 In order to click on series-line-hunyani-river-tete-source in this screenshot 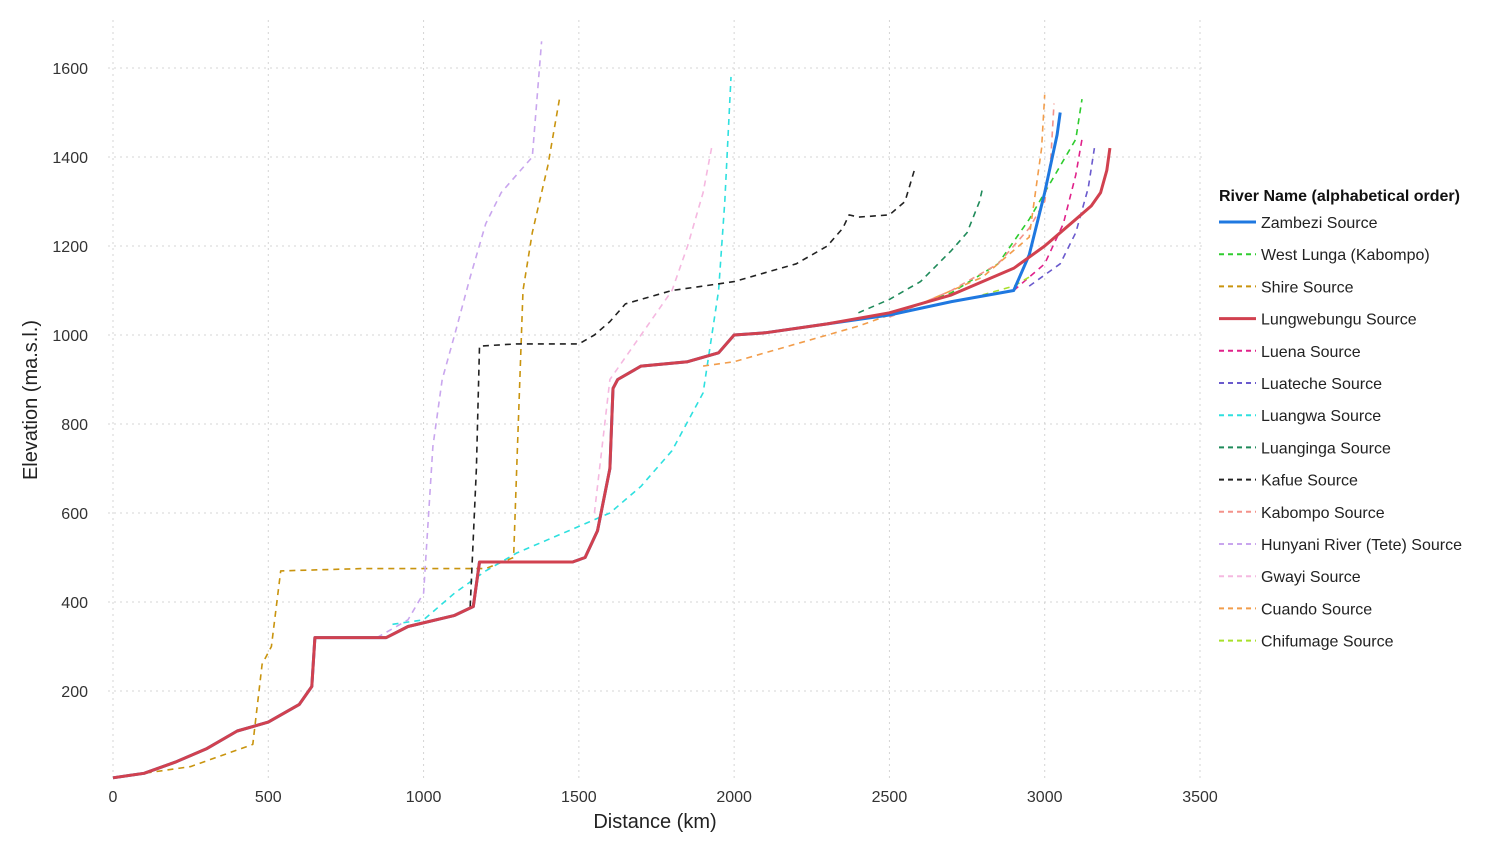, I will do `click(459, 340)`.